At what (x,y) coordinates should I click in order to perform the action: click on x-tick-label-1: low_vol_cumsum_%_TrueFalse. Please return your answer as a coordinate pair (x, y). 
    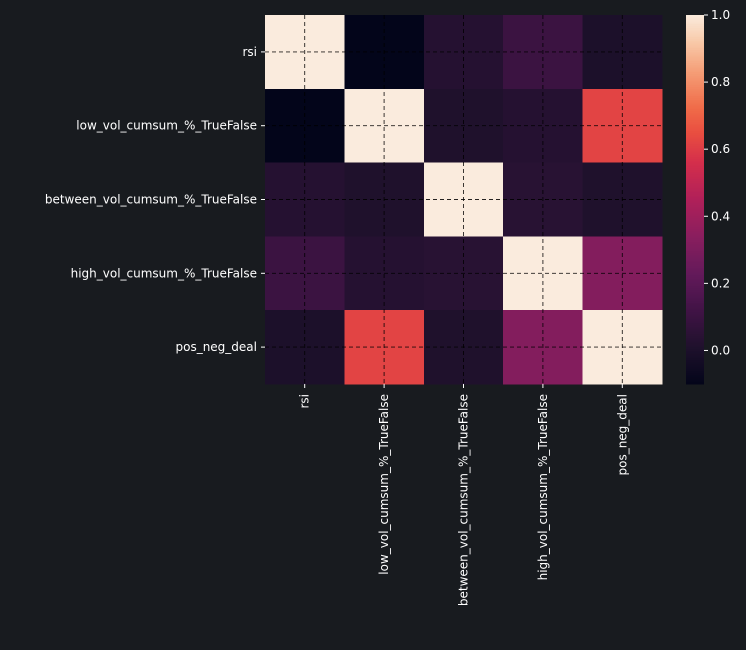
    Looking at the image, I should click on (384, 484).